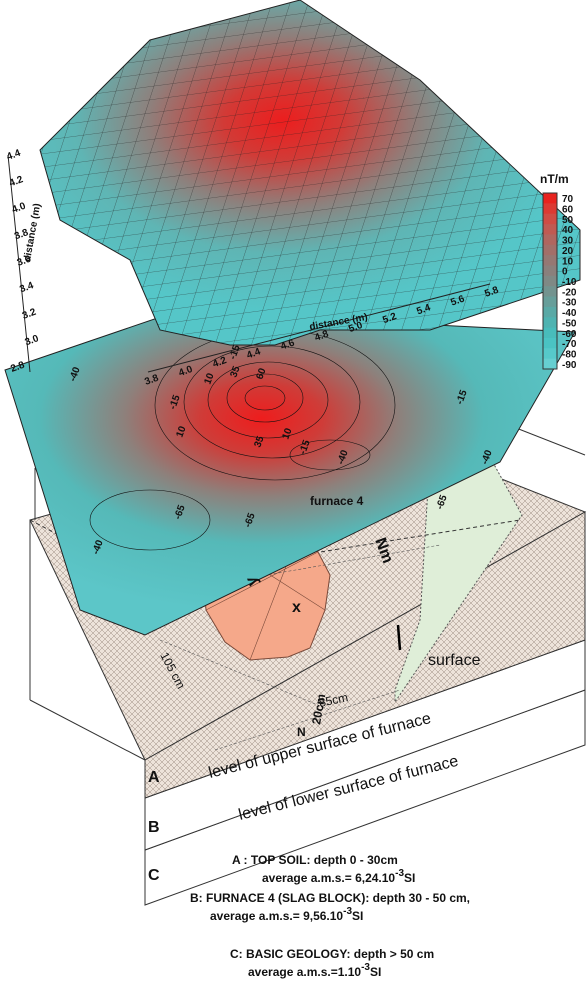 The height and width of the screenshot is (991, 587). I want to click on colorbar-label: 20, so click(568, 251).